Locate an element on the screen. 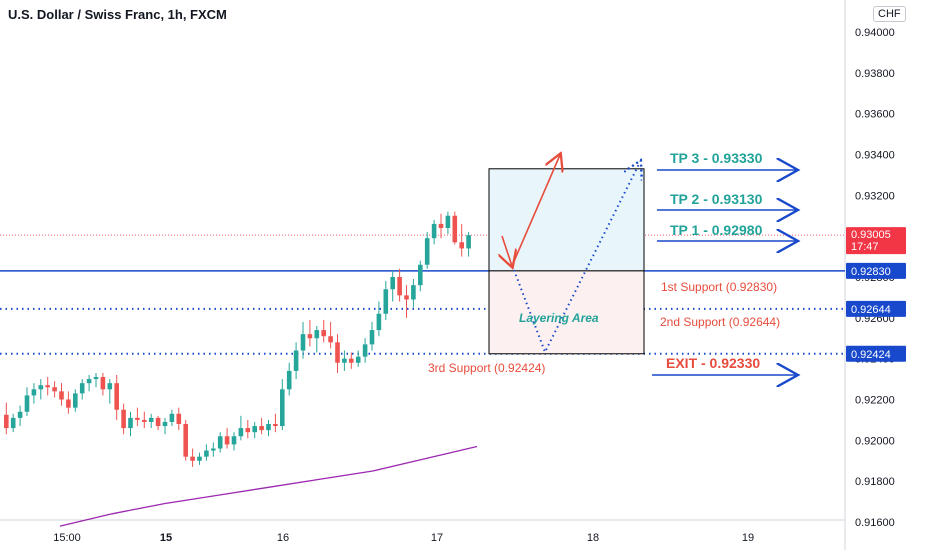 This screenshot has width=932, height=555. moving-average-line is located at coordinates (268, 486).